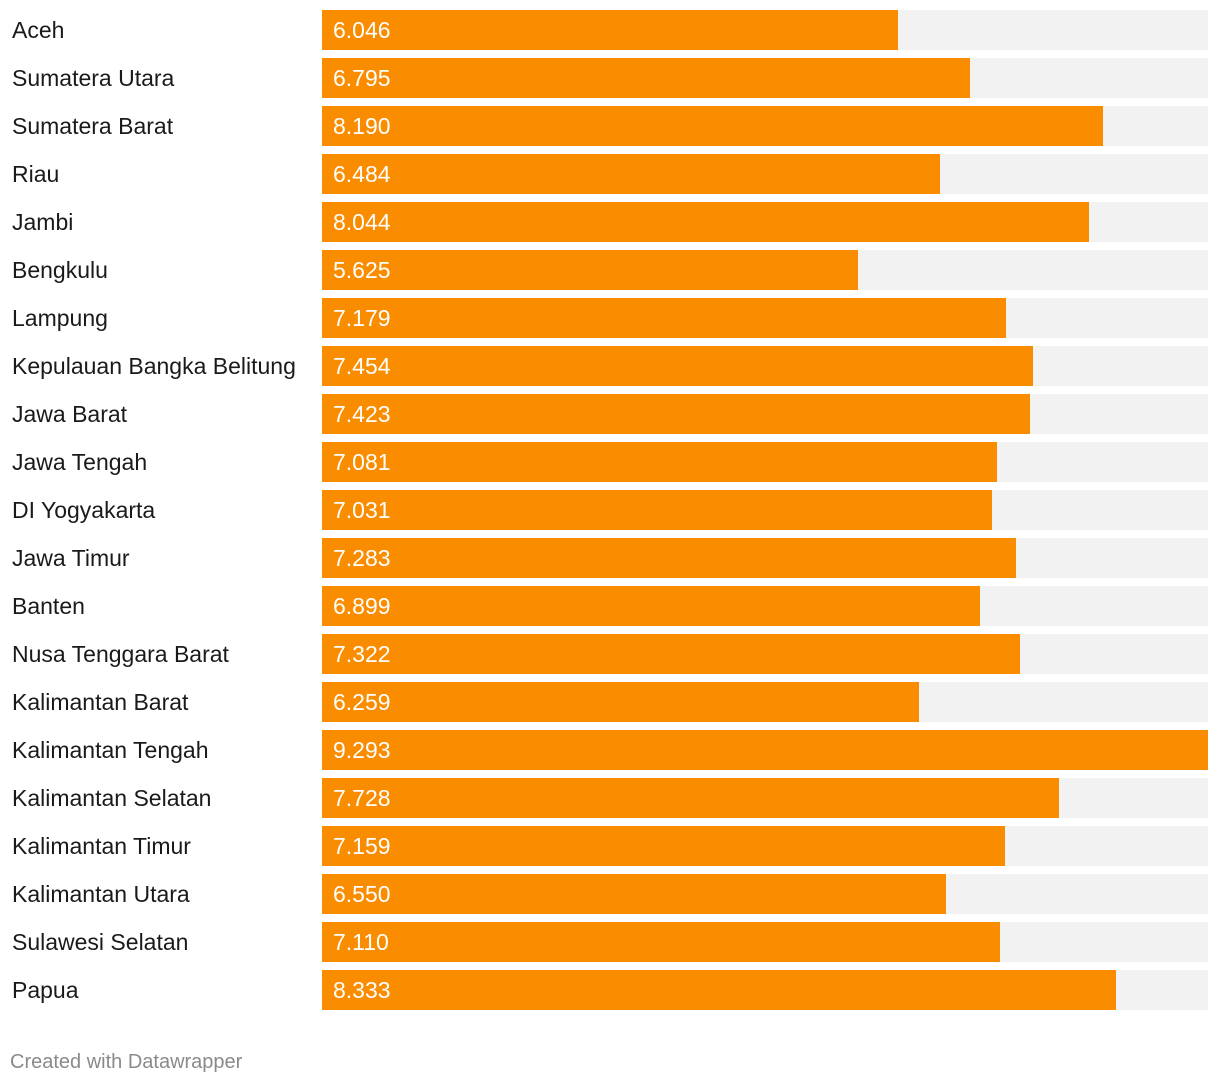 This screenshot has width=1220, height=1086. I want to click on category-label: Jawa Timur, so click(71, 558).